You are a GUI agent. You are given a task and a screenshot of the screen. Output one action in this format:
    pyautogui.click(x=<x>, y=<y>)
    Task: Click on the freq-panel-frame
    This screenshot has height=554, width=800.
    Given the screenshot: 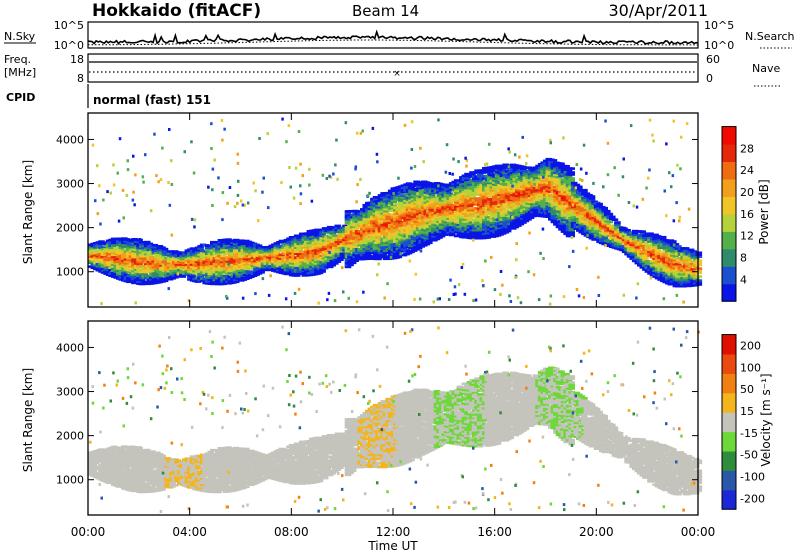 What is the action you would take?
    pyautogui.click(x=393, y=68)
    